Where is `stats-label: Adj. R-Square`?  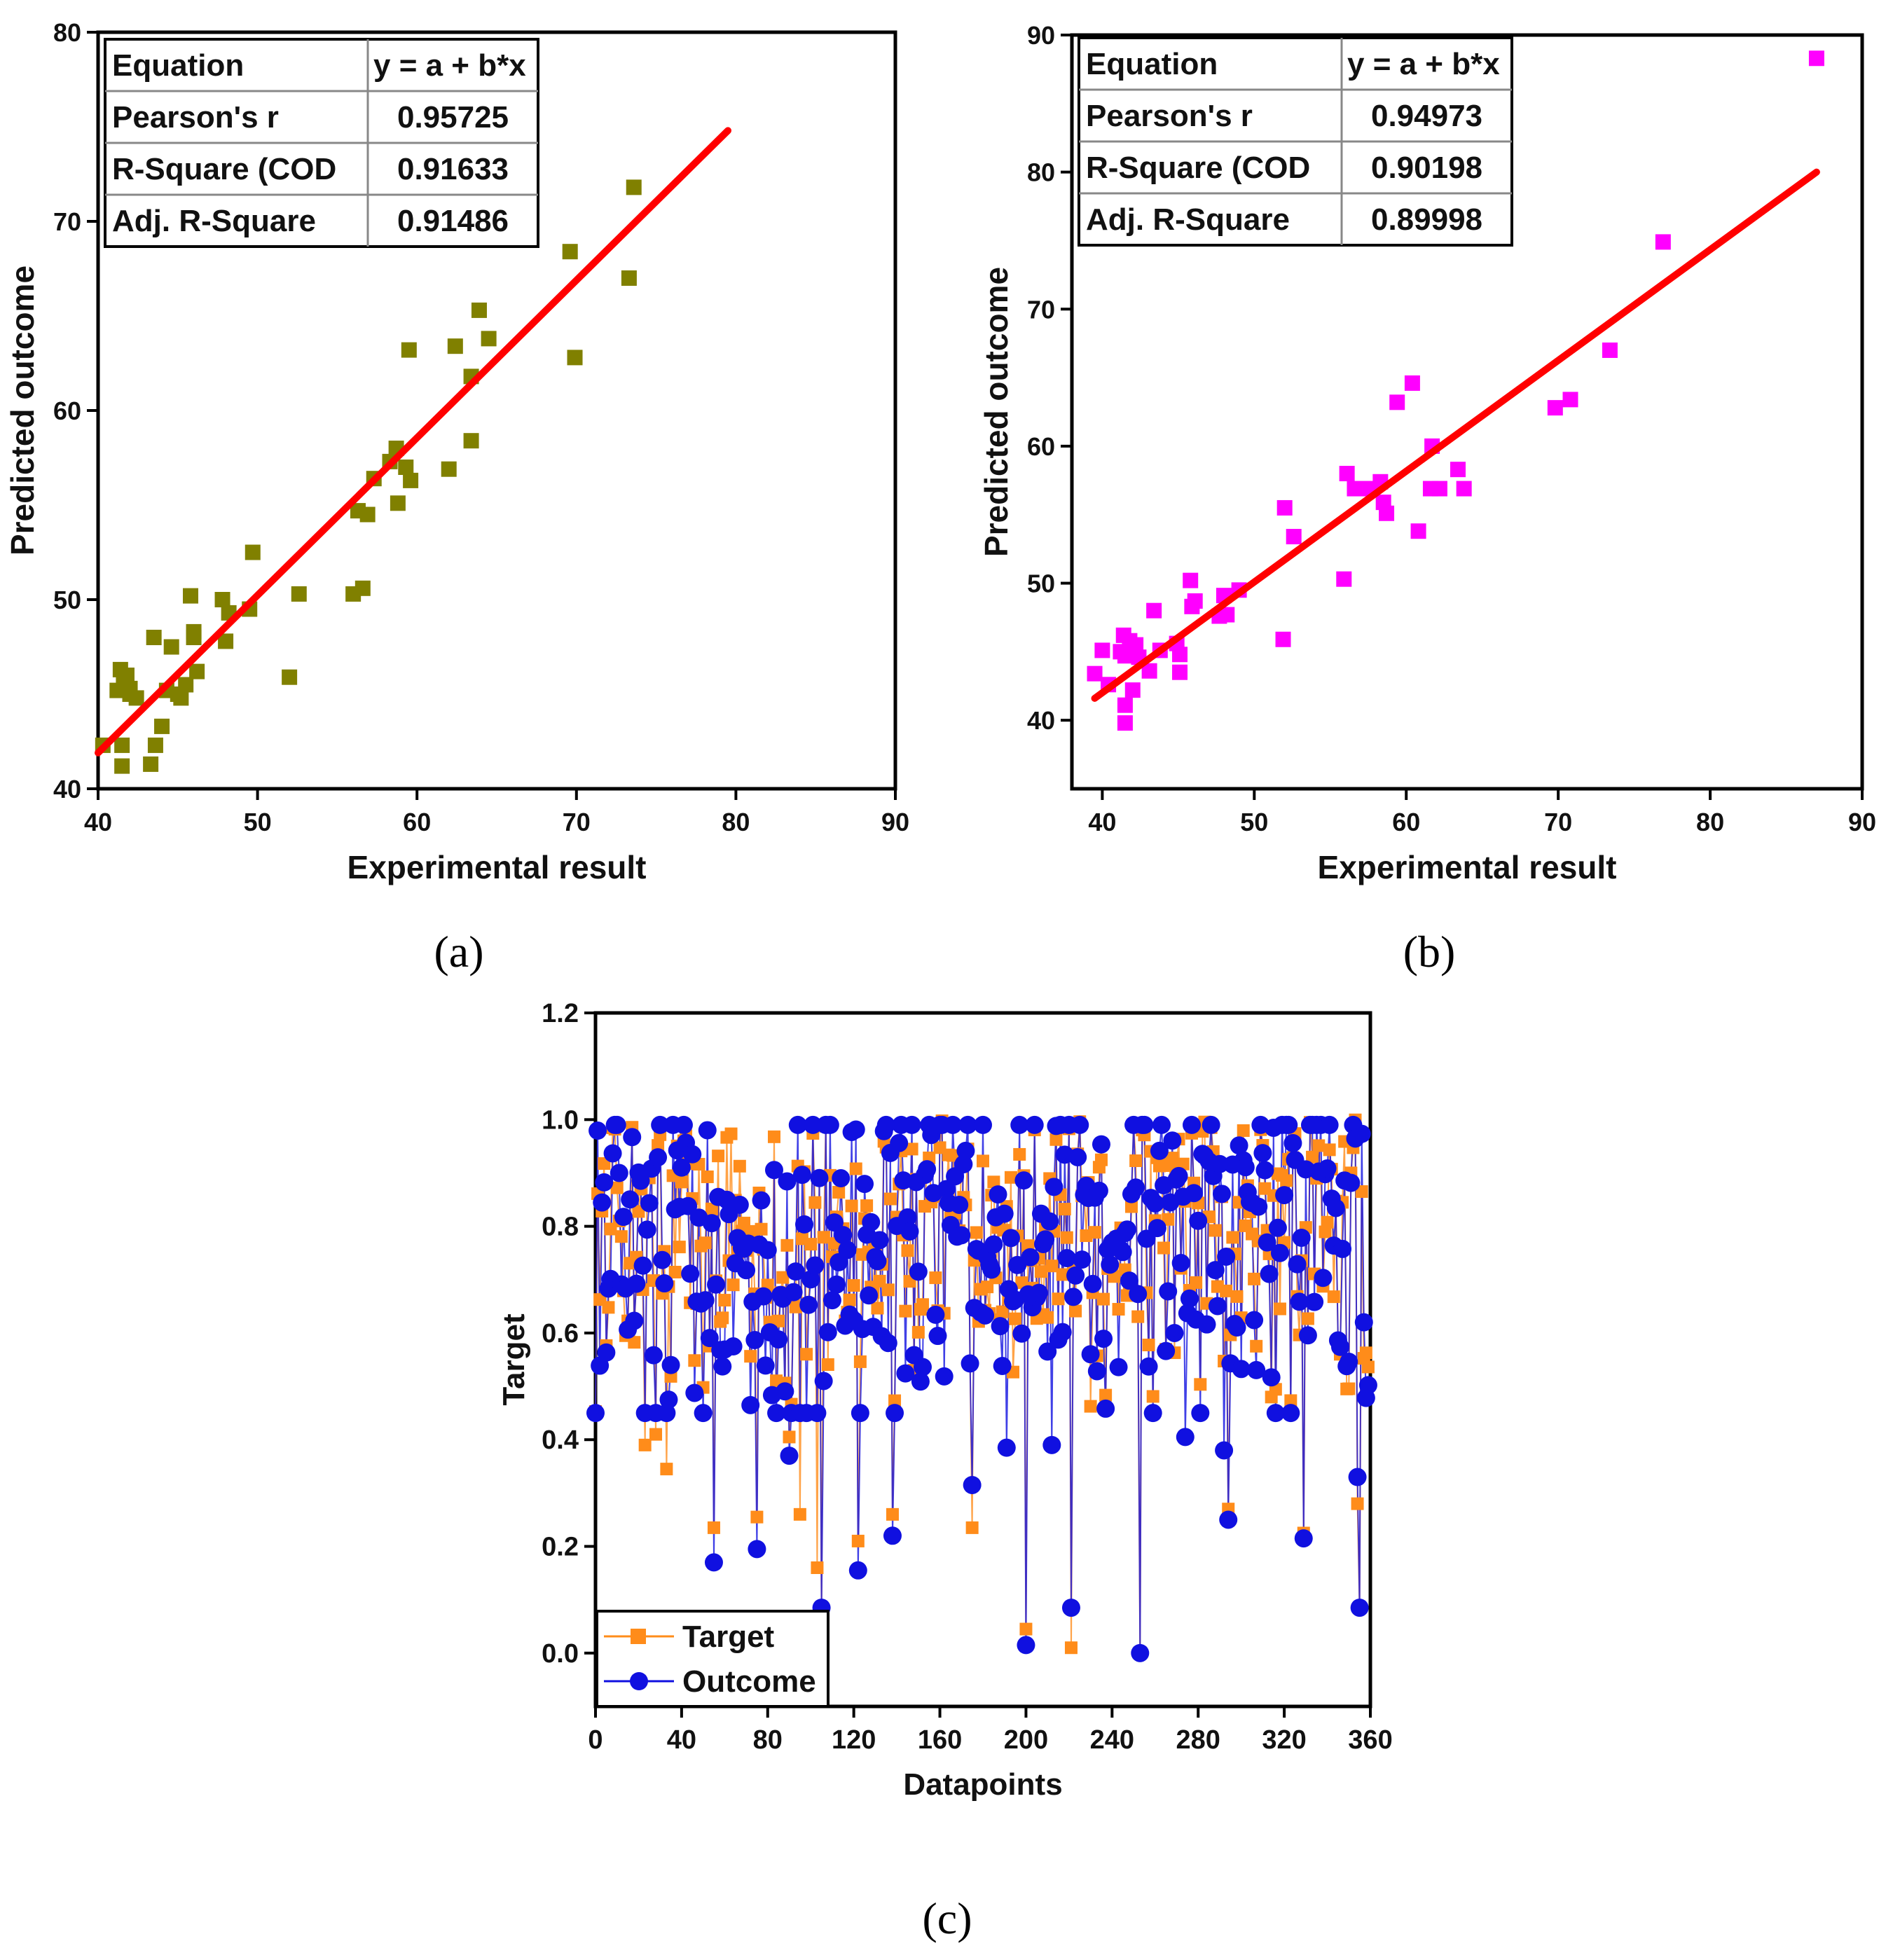 stats-label: Adj. R-Square is located at coordinates (214, 221).